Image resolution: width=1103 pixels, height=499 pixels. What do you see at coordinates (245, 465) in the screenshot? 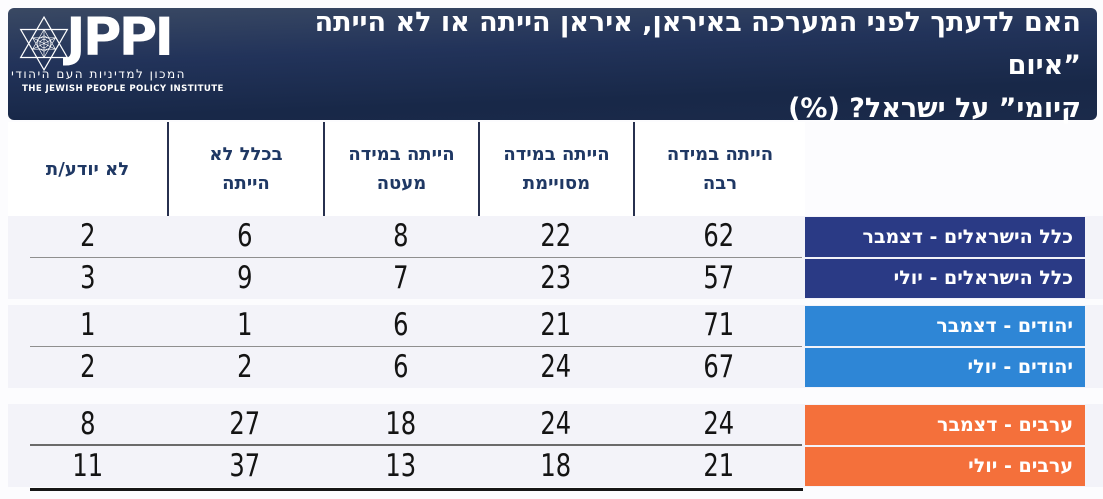
I see `data-cell: 37` at bounding box center [245, 465].